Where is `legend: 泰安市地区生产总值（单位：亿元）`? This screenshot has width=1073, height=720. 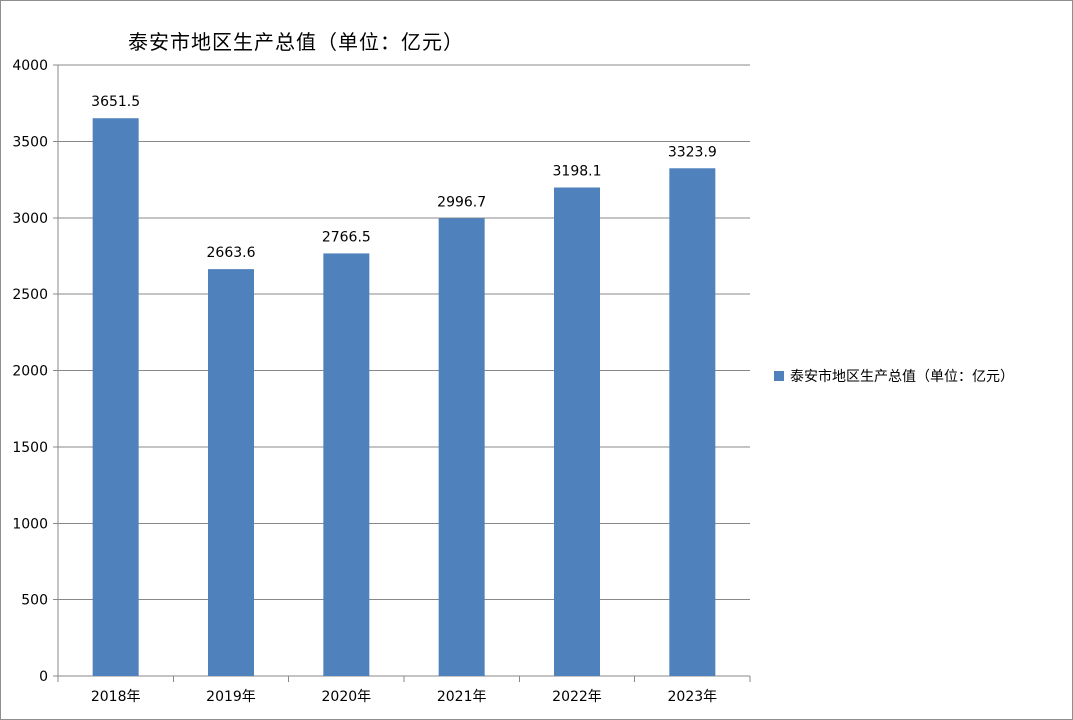
legend: 泰安市地区生产总值（单位：亿元） is located at coordinates (894, 376).